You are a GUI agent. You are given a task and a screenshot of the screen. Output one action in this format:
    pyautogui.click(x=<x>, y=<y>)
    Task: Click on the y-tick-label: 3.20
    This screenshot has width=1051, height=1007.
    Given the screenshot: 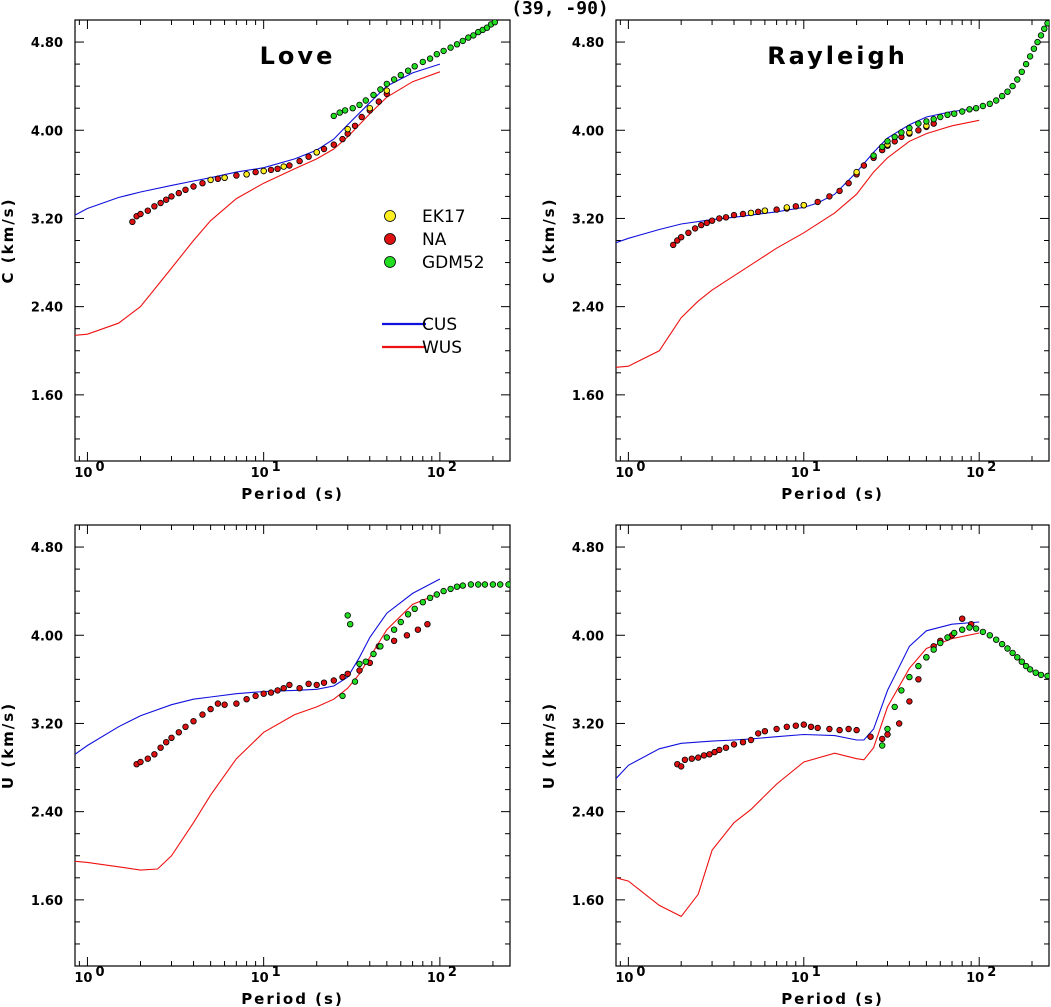 What is the action you would take?
    pyautogui.click(x=588, y=219)
    